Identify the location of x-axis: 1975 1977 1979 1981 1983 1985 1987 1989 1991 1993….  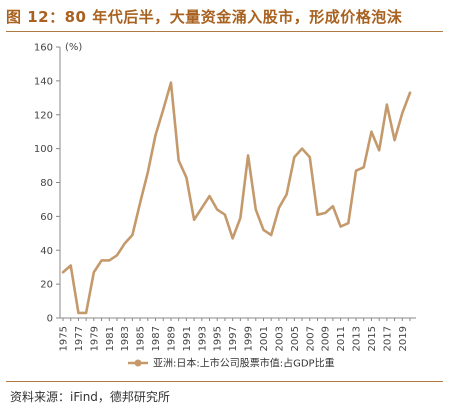
(237, 334).